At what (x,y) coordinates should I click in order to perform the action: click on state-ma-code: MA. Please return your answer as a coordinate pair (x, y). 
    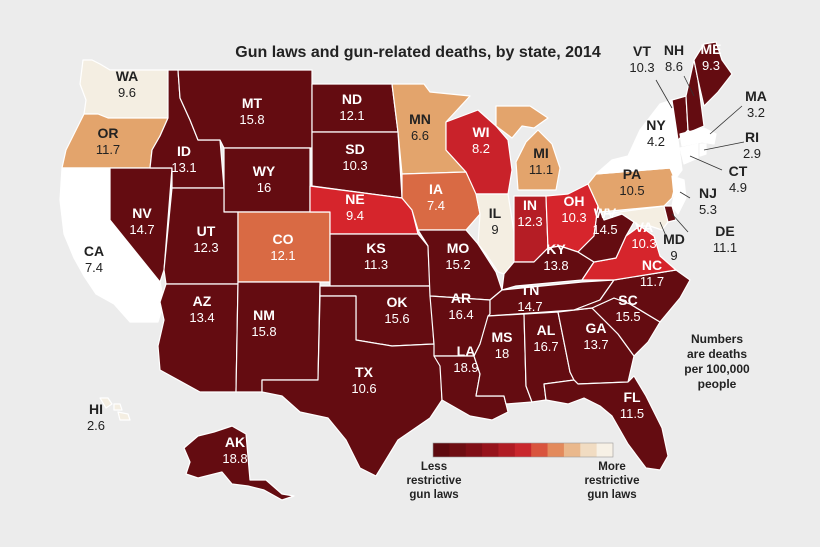
    Looking at the image, I should click on (756, 96).